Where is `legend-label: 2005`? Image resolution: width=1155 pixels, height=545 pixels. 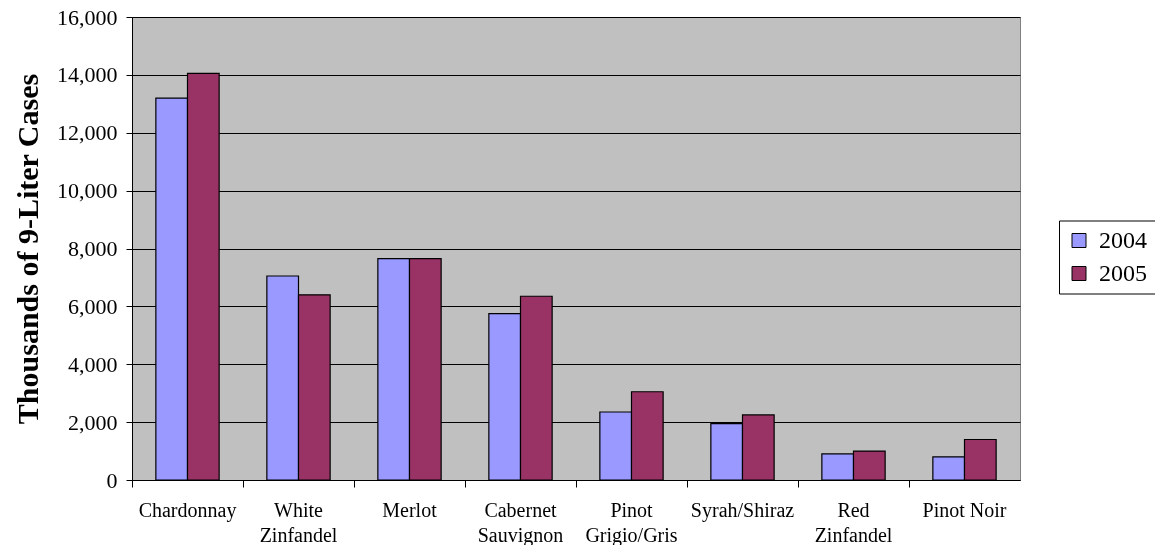
legend-label: 2005 is located at coordinates (1123, 272).